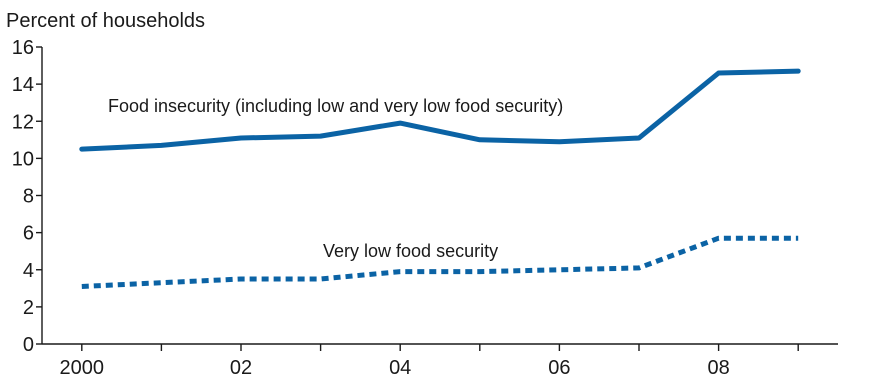 Image resolution: width=874 pixels, height=379 pixels. I want to click on y-tick-label: 10, so click(23, 159).